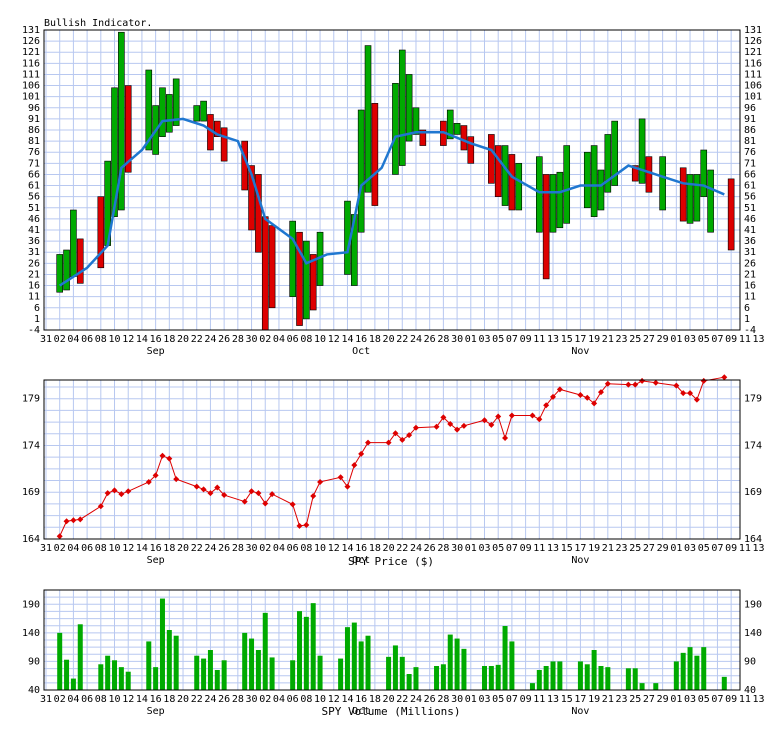 This screenshot has width=784, height=729. I want to click on y-tick-left: 169, so click(31, 492).